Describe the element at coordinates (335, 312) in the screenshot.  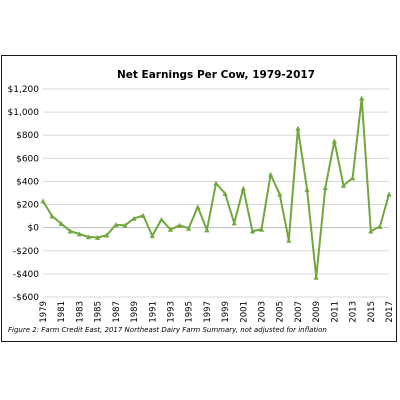
I see `x-tick-label: 2011` at that location.